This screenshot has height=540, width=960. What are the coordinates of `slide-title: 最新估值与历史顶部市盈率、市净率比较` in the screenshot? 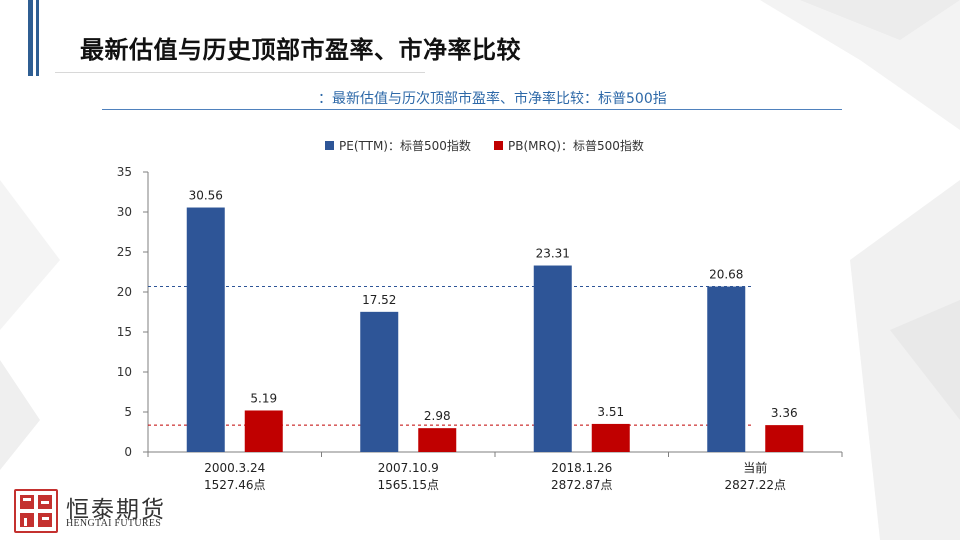 It's located at (300, 50).